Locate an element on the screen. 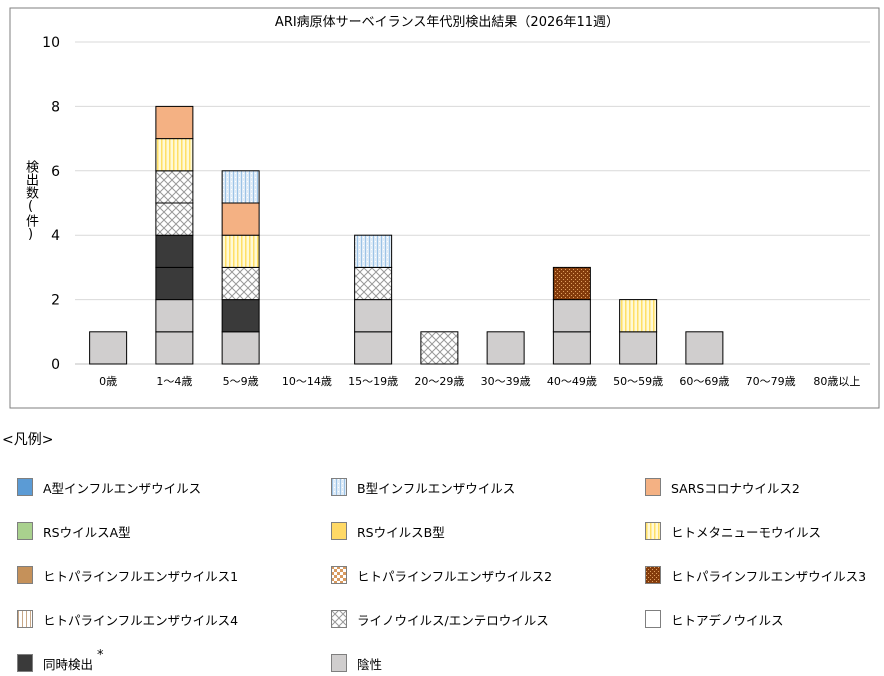 The image size is (884, 676). legend-item-multi: 同時検出 * is located at coordinates (60, 660).